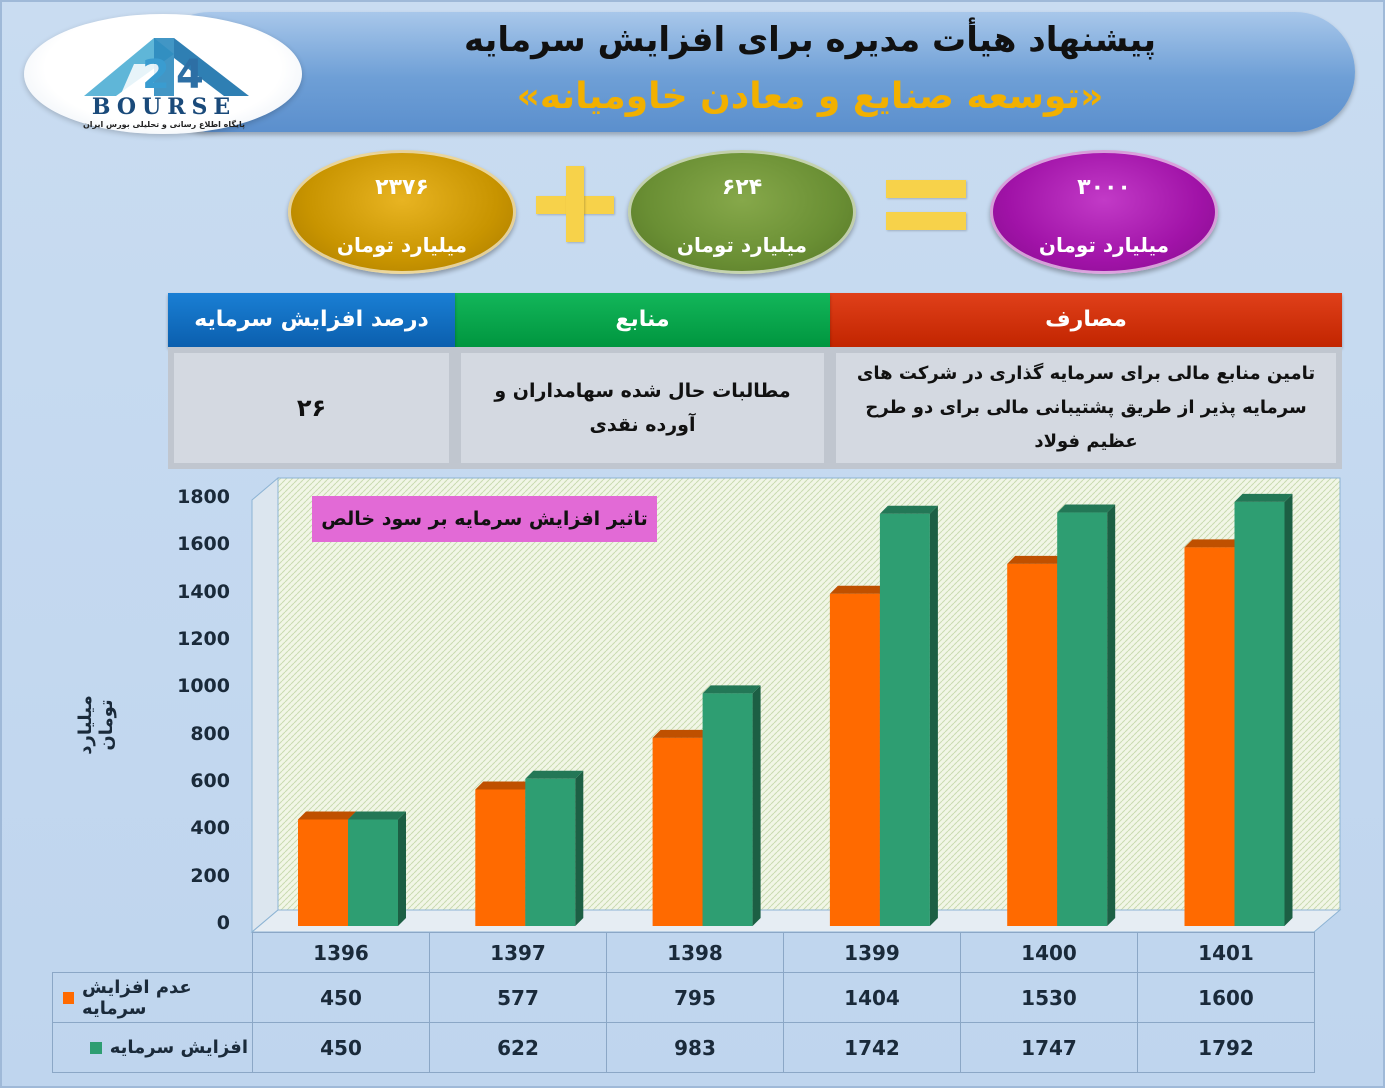 This screenshot has height=1088, width=1385. What do you see at coordinates (137, 997) in the screenshot?
I see `legend-label: عدم افزایش سرمایه` at bounding box center [137, 997].